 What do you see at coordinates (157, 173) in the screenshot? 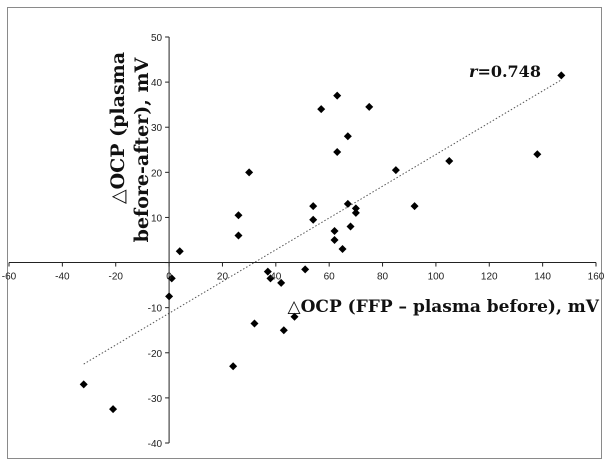
I see `y-tick-label: 20` at bounding box center [157, 173].